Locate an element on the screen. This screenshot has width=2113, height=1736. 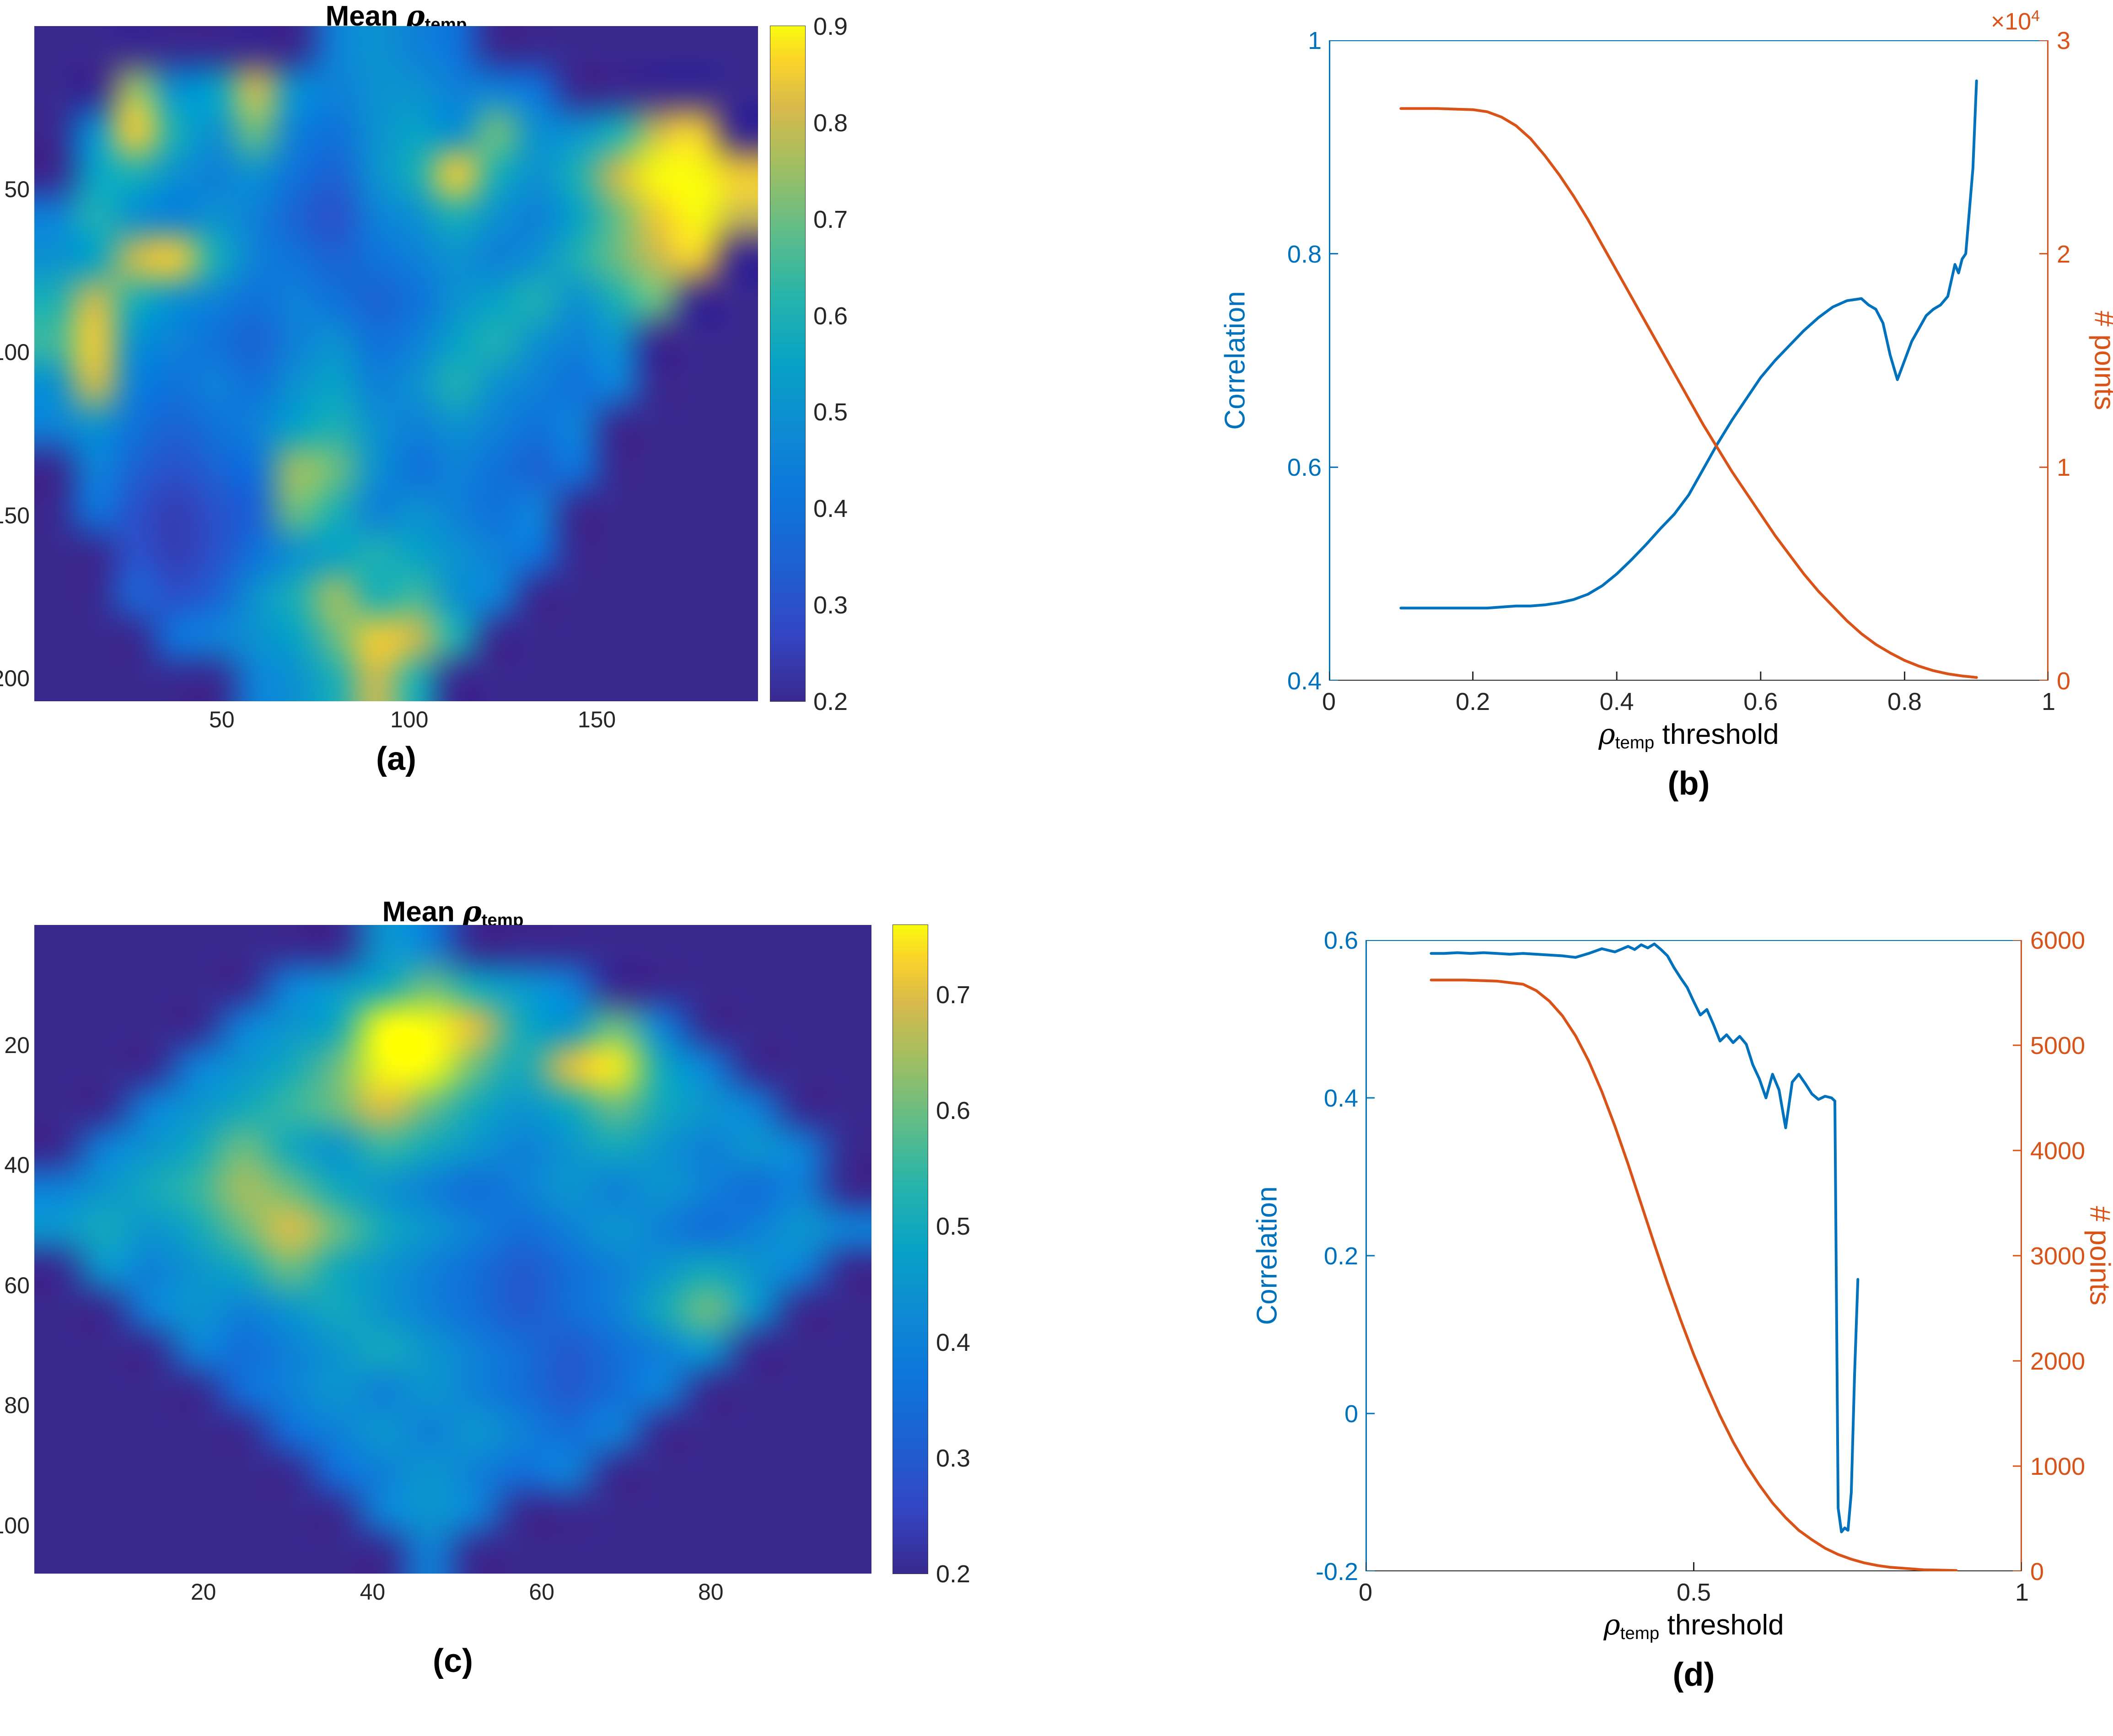
panel-b-x-axis-label: ρtemp threshold is located at coordinates (1688, 734).